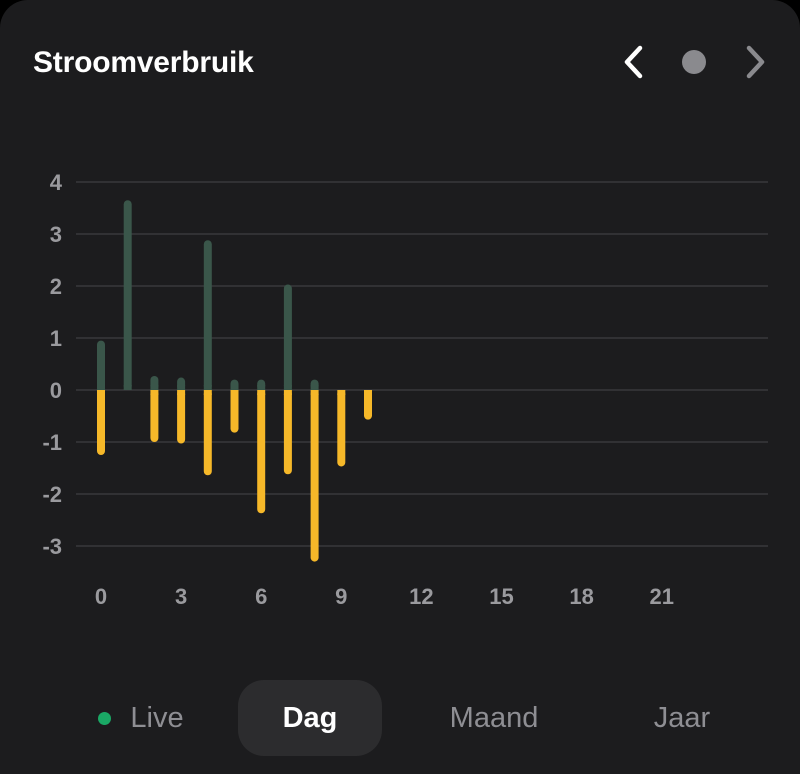  Describe the element at coordinates (101, 596) in the screenshot. I see `x-tick-label: 0` at that location.